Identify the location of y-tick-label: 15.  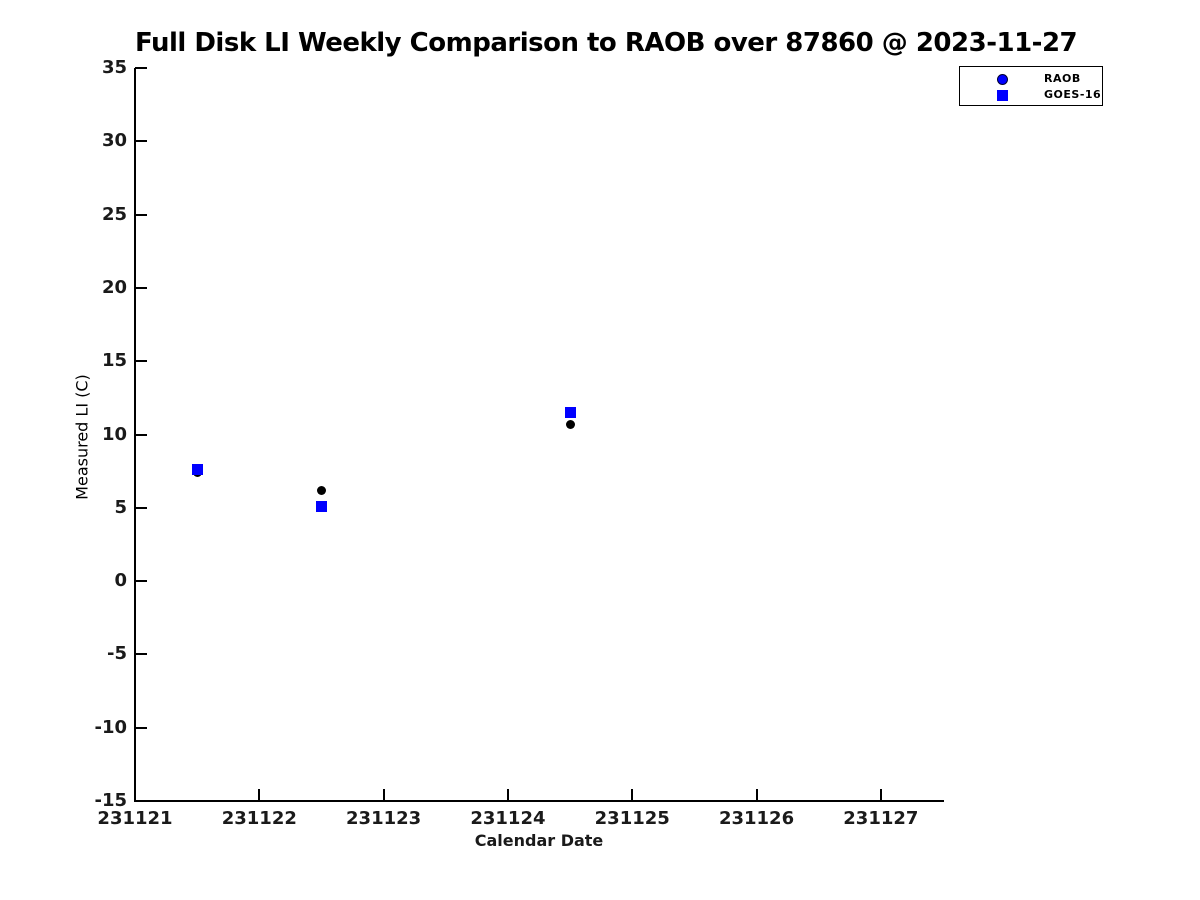
(114, 361).